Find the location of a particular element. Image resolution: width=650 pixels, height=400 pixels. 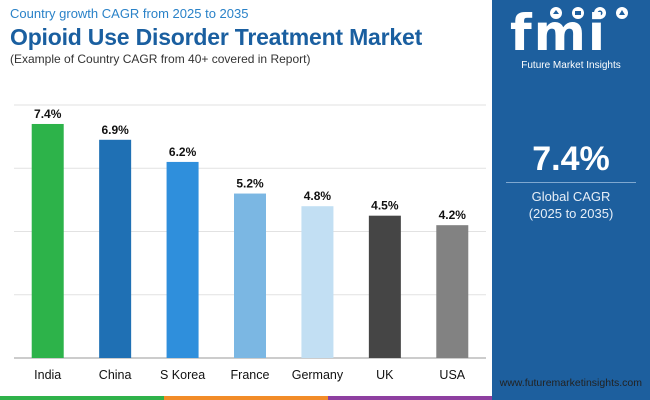

global-cagr-label-line2: (2025 to 2035) is located at coordinates (571, 213).